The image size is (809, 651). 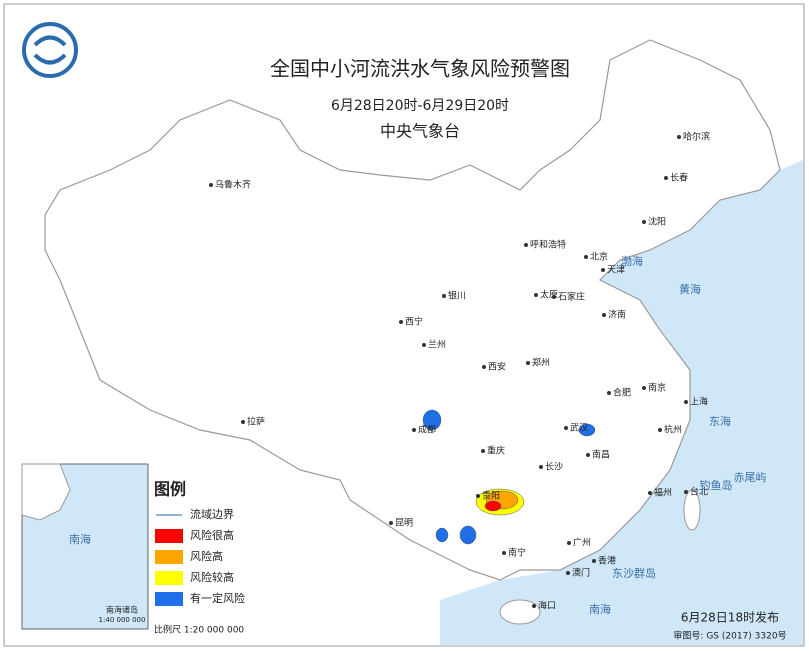 I want to click on city-label: 呼和浩特, so click(x=548, y=245).